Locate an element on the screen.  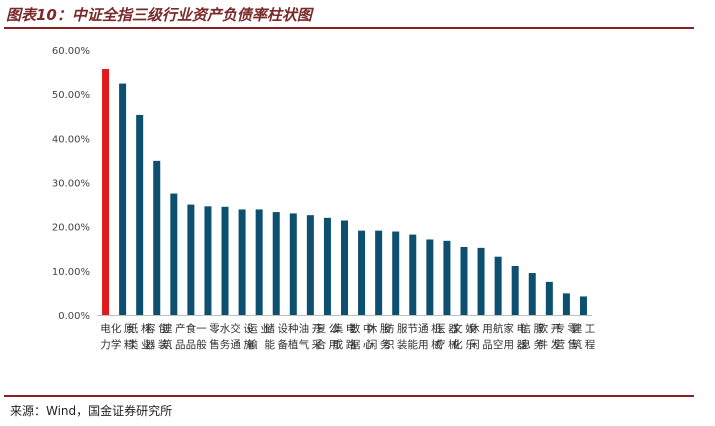
svg-text: 织 is located at coordinates (389, 345).